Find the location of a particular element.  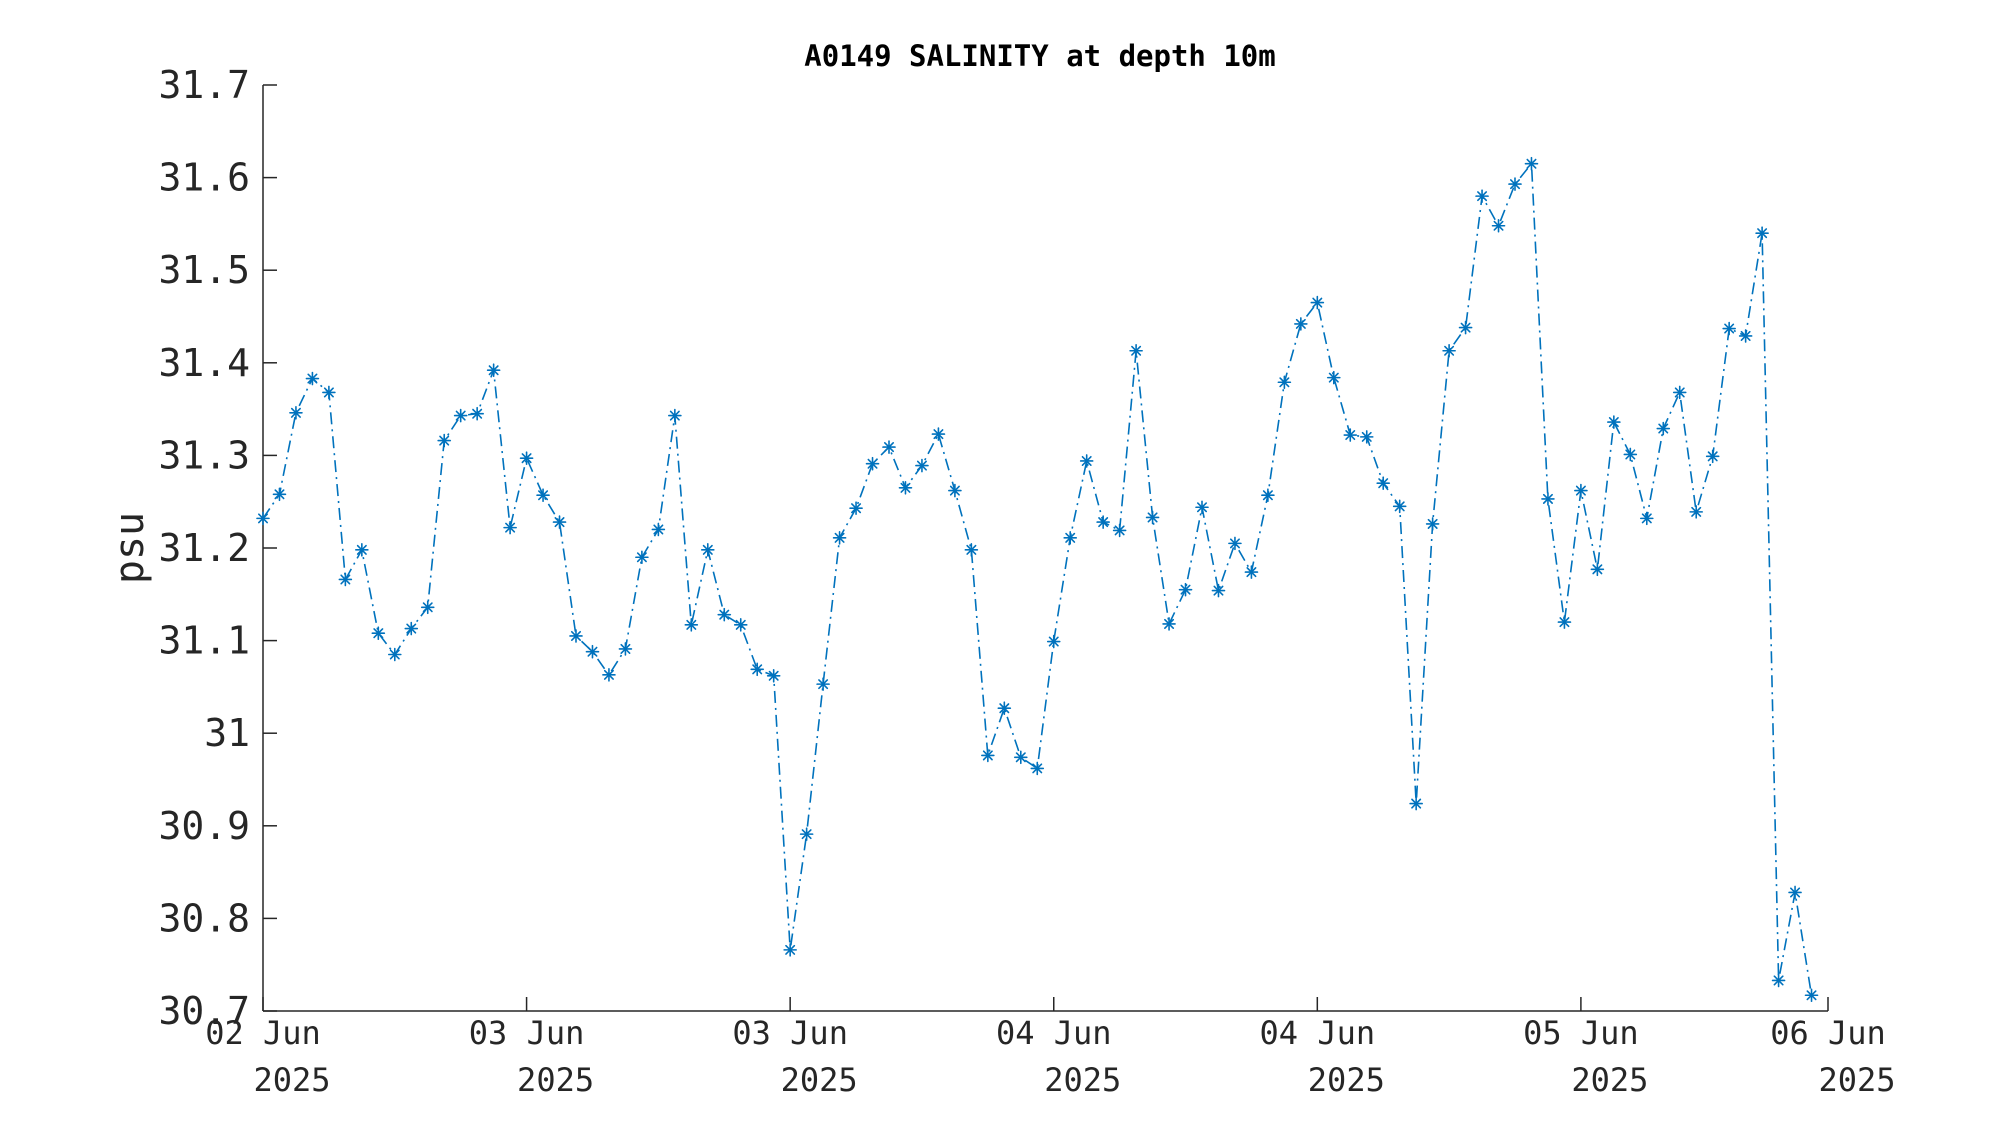

y-tick-label: 31.7 is located at coordinates (204, 85).